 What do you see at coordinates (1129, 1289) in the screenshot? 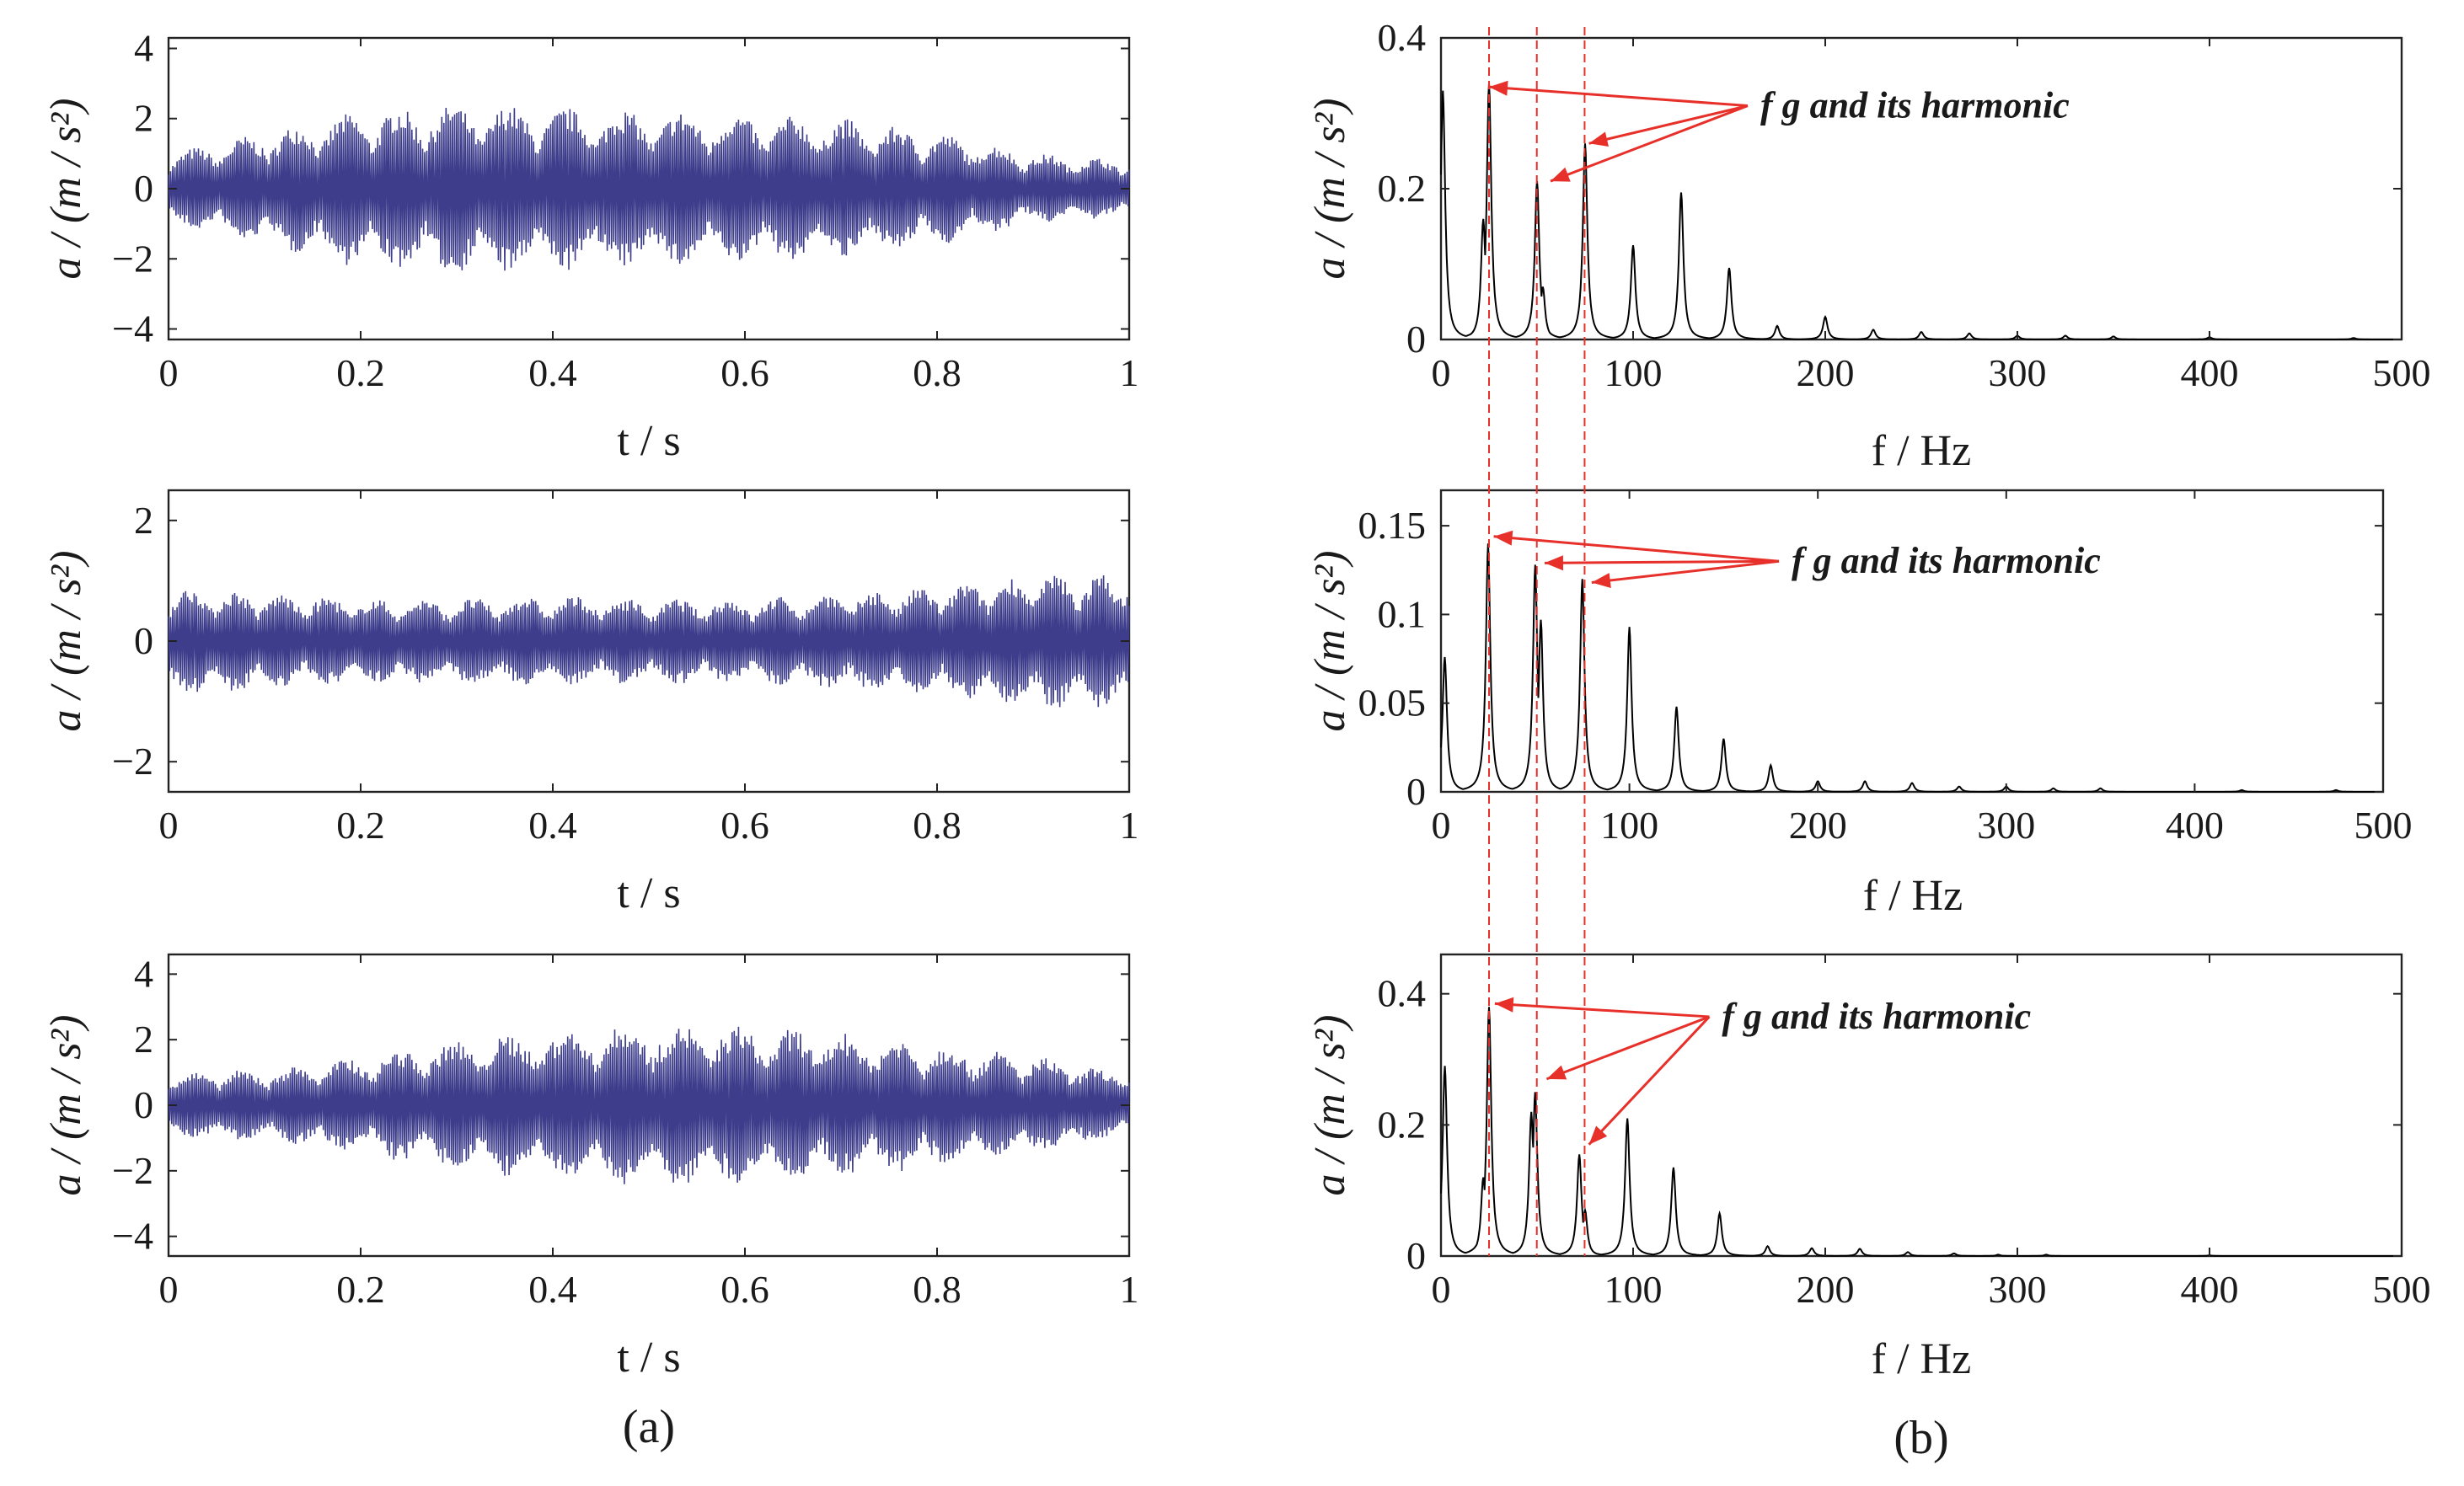
I see `time-3-xtick-label: 1` at bounding box center [1129, 1289].